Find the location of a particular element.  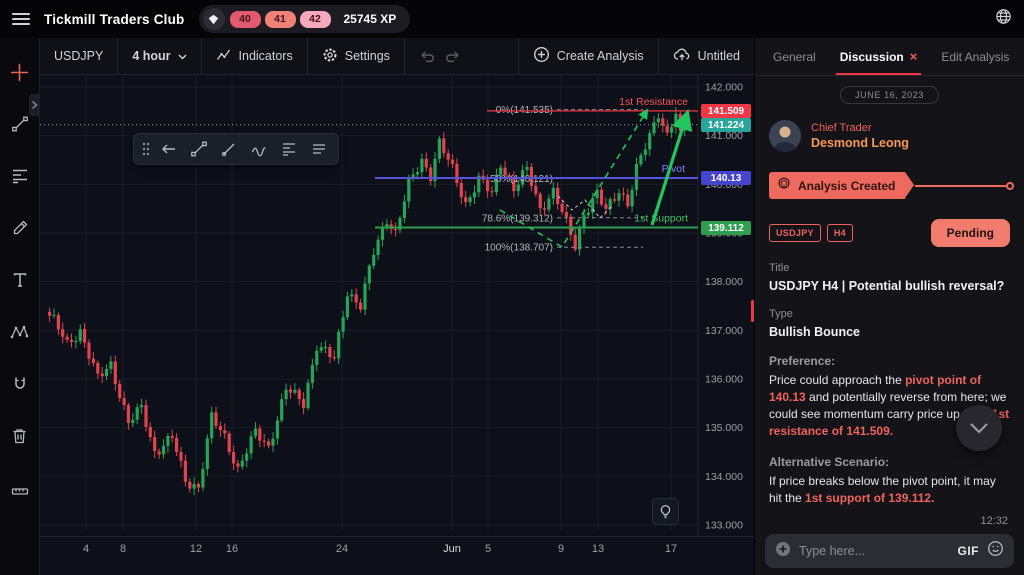

cloud-upload-icon is located at coordinates (682, 56).